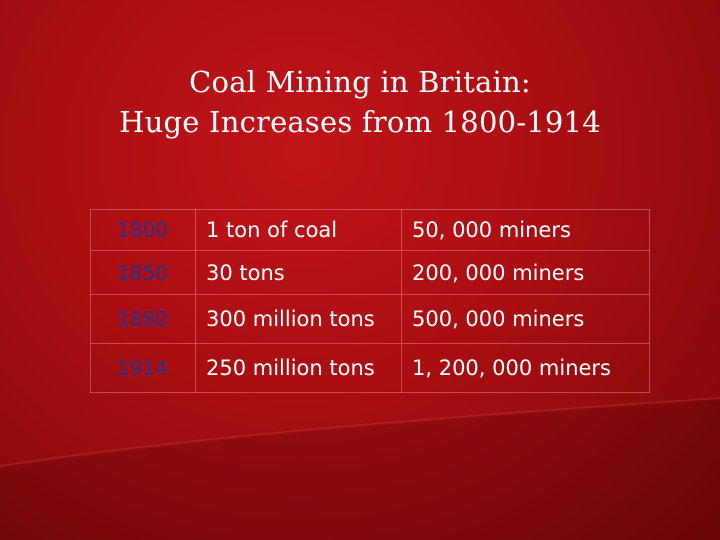 This screenshot has width=720, height=540. Describe the element at coordinates (298, 368) in the screenshot. I see `output-cell: 250 million tons` at that location.